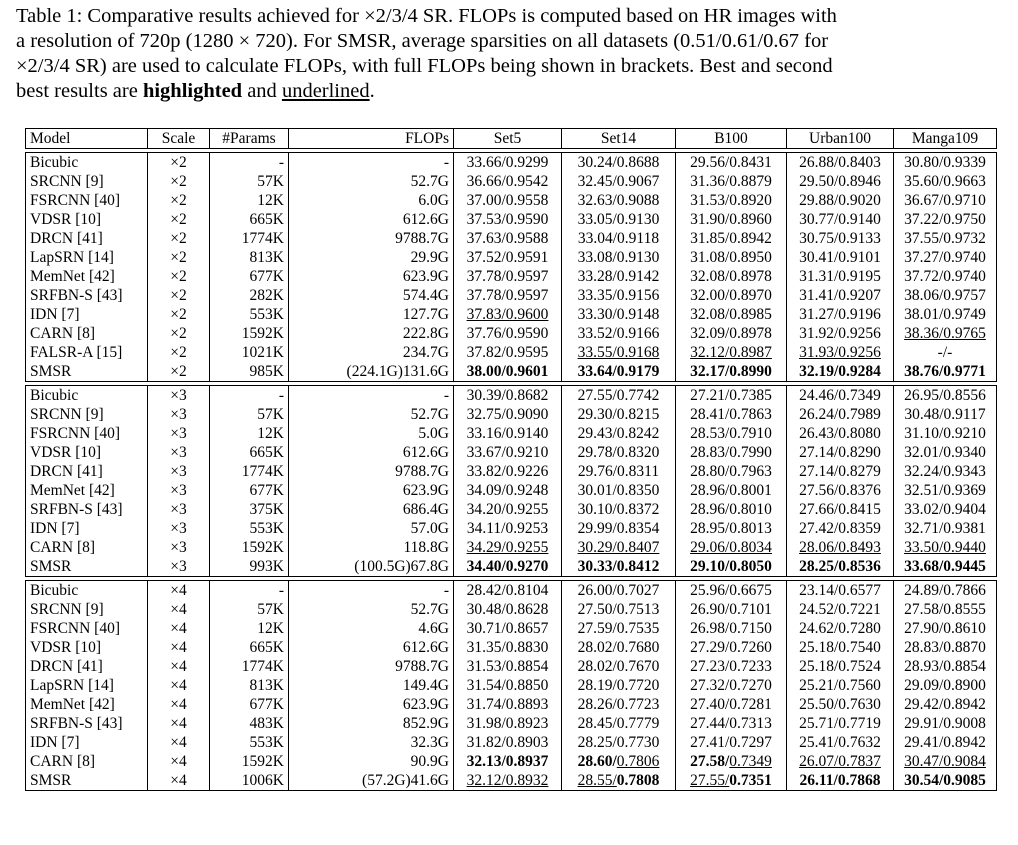 The width and height of the screenshot is (1018, 845). I want to click on metric-value: 37.78/0.9597, so click(507, 276).